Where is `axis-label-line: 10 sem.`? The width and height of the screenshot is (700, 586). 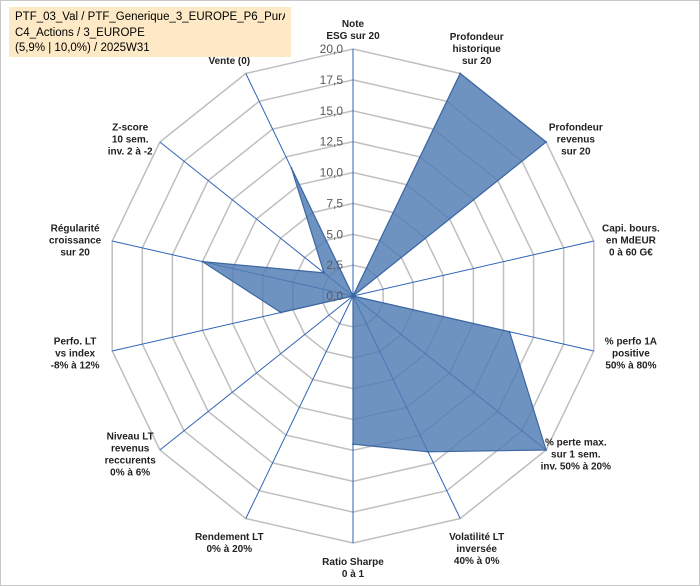 axis-label-line: 10 sem. is located at coordinates (130, 139).